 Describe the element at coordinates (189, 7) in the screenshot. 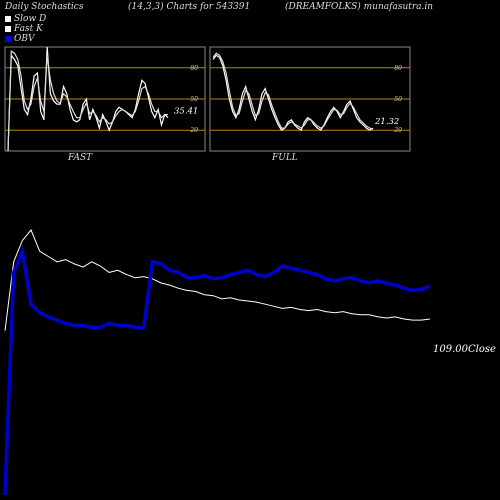

I see `chart-params: (14,3,3) Charts for 543391` at that location.